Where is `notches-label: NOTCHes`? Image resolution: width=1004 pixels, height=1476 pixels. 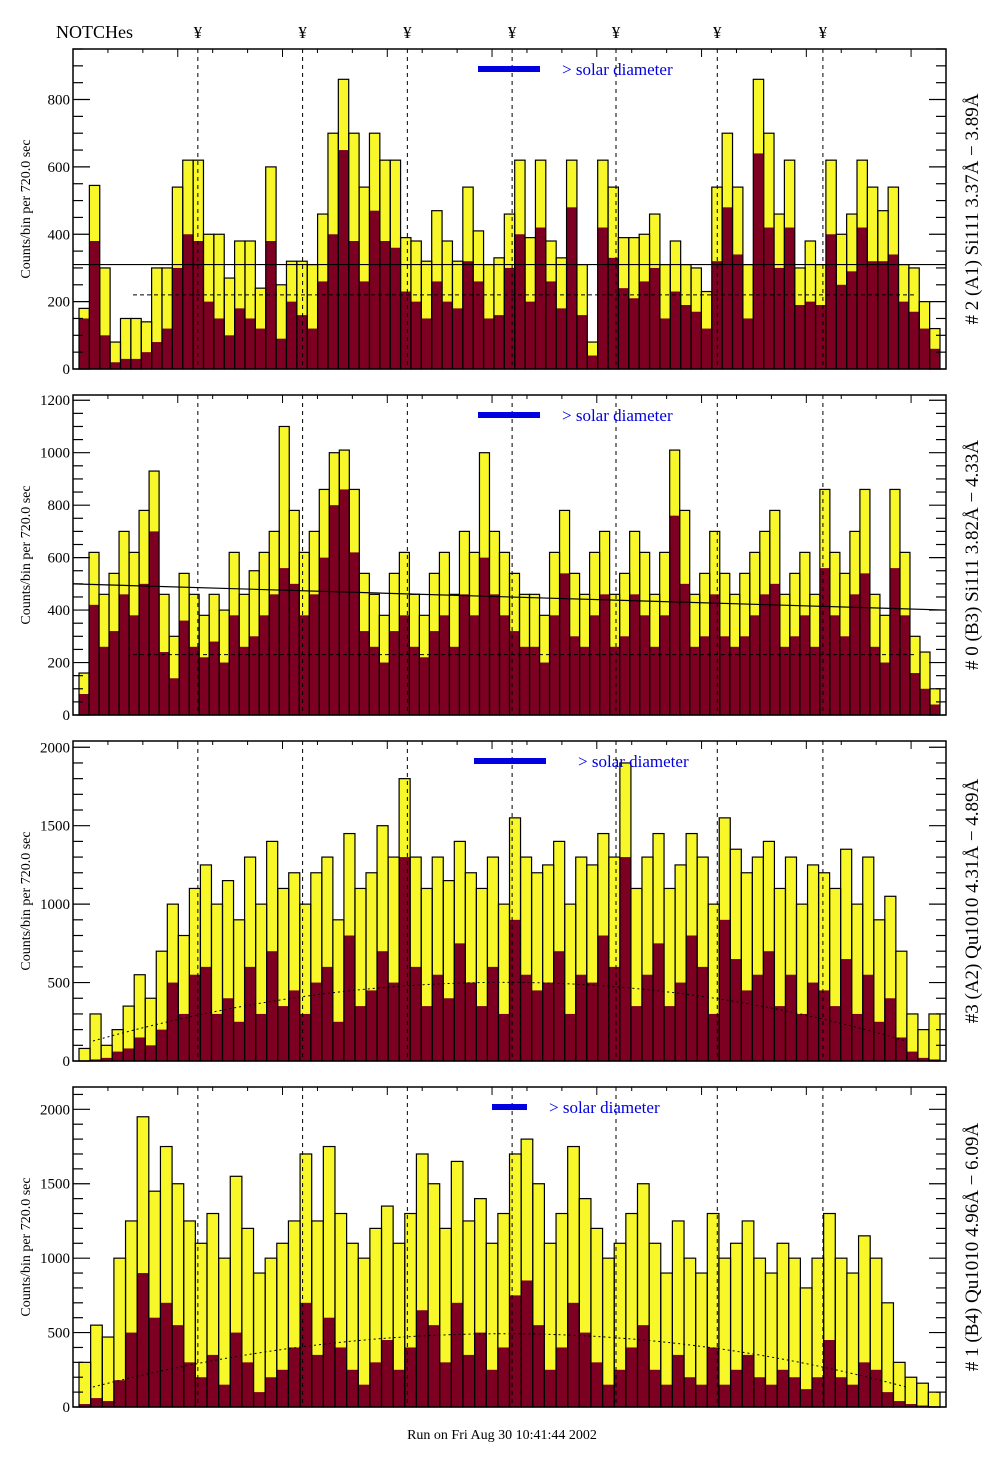
notches-label: NOTCHes is located at coordinates (94, 32).